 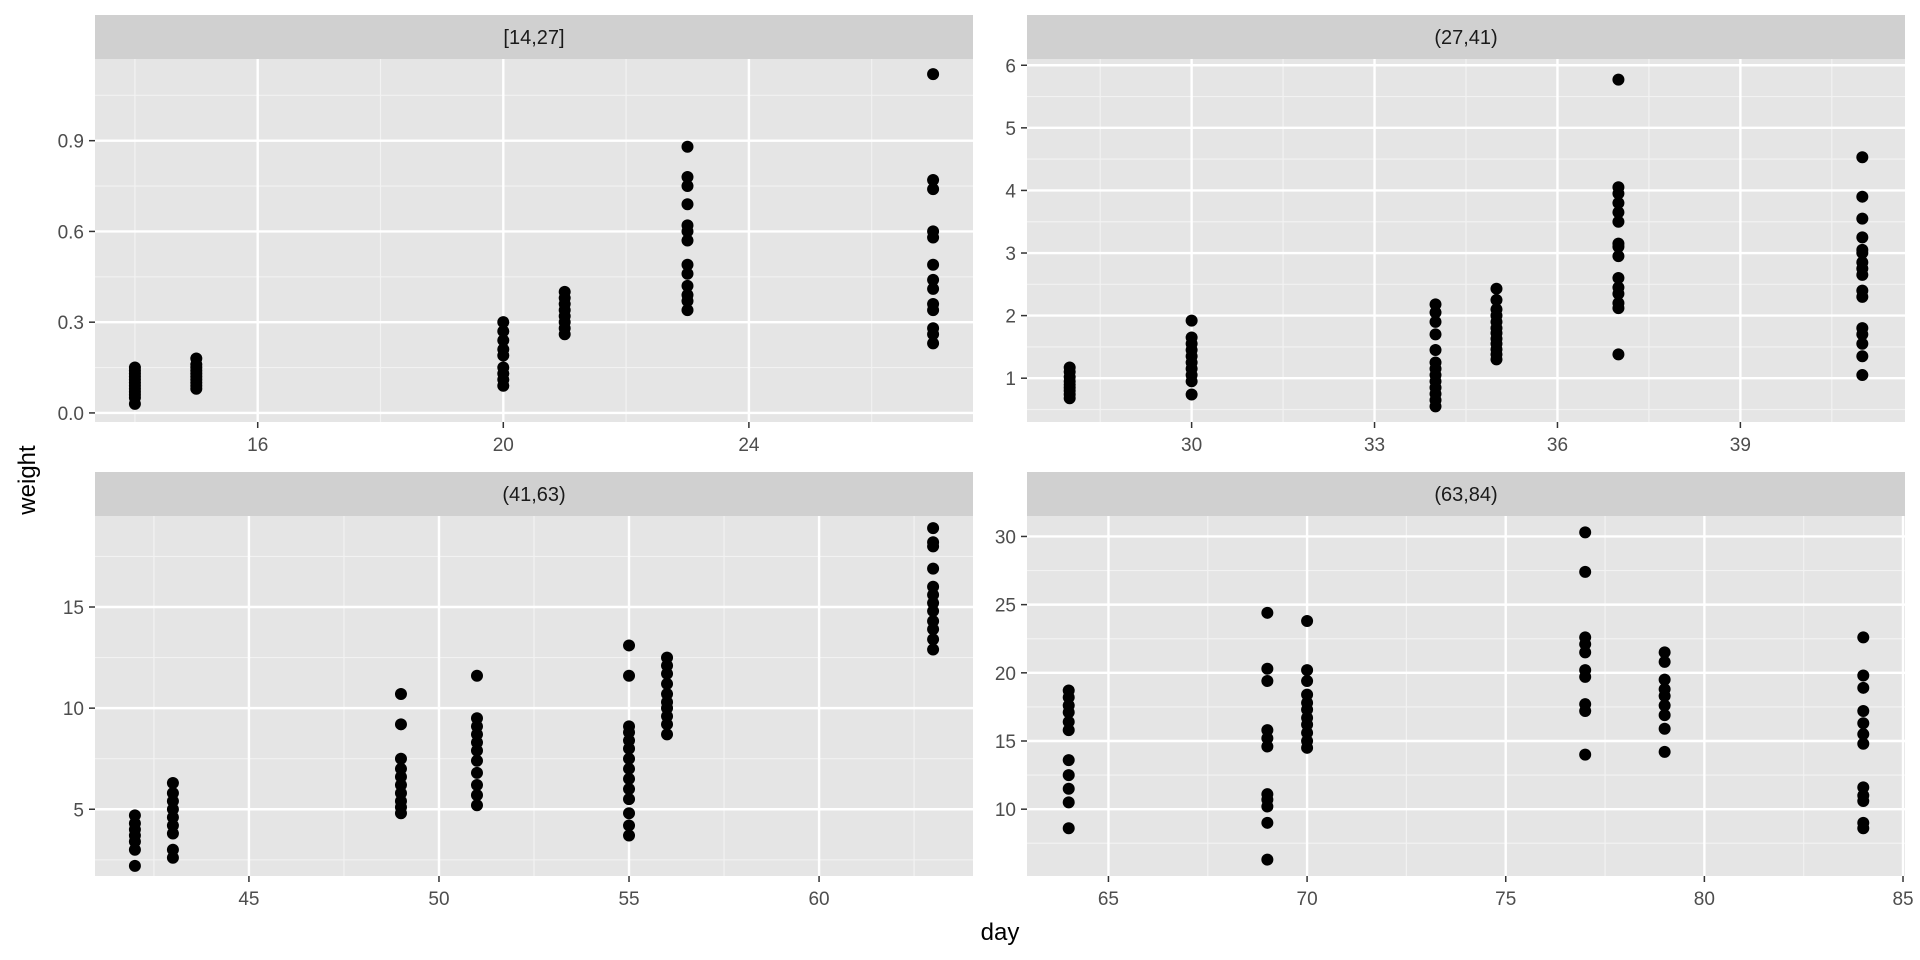 I want to click on facet-strip-label: (63,84), so click(x=1465, y=495).